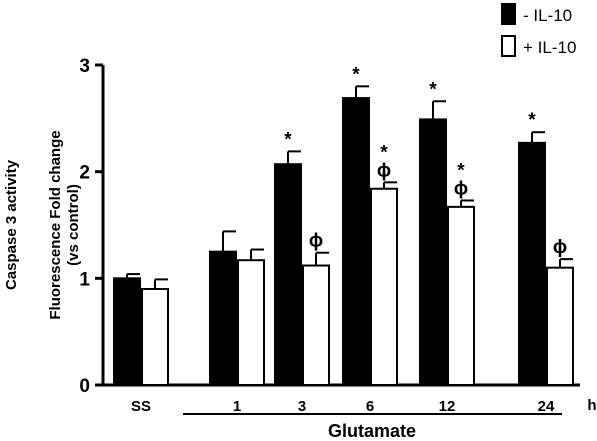  What do you see at coordinates (84, 173) in the screenshot?
I see `y-tick-label: 2` at bounding box center [84, 173].